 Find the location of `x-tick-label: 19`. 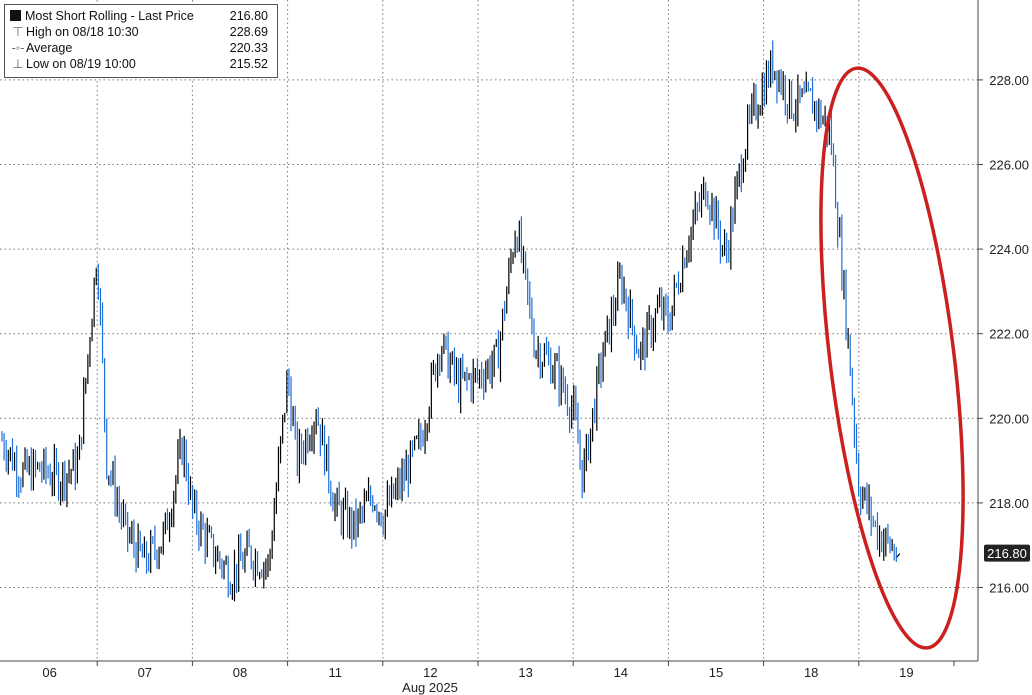

x-tick-label: 19 is located at coordinates (906, 672).